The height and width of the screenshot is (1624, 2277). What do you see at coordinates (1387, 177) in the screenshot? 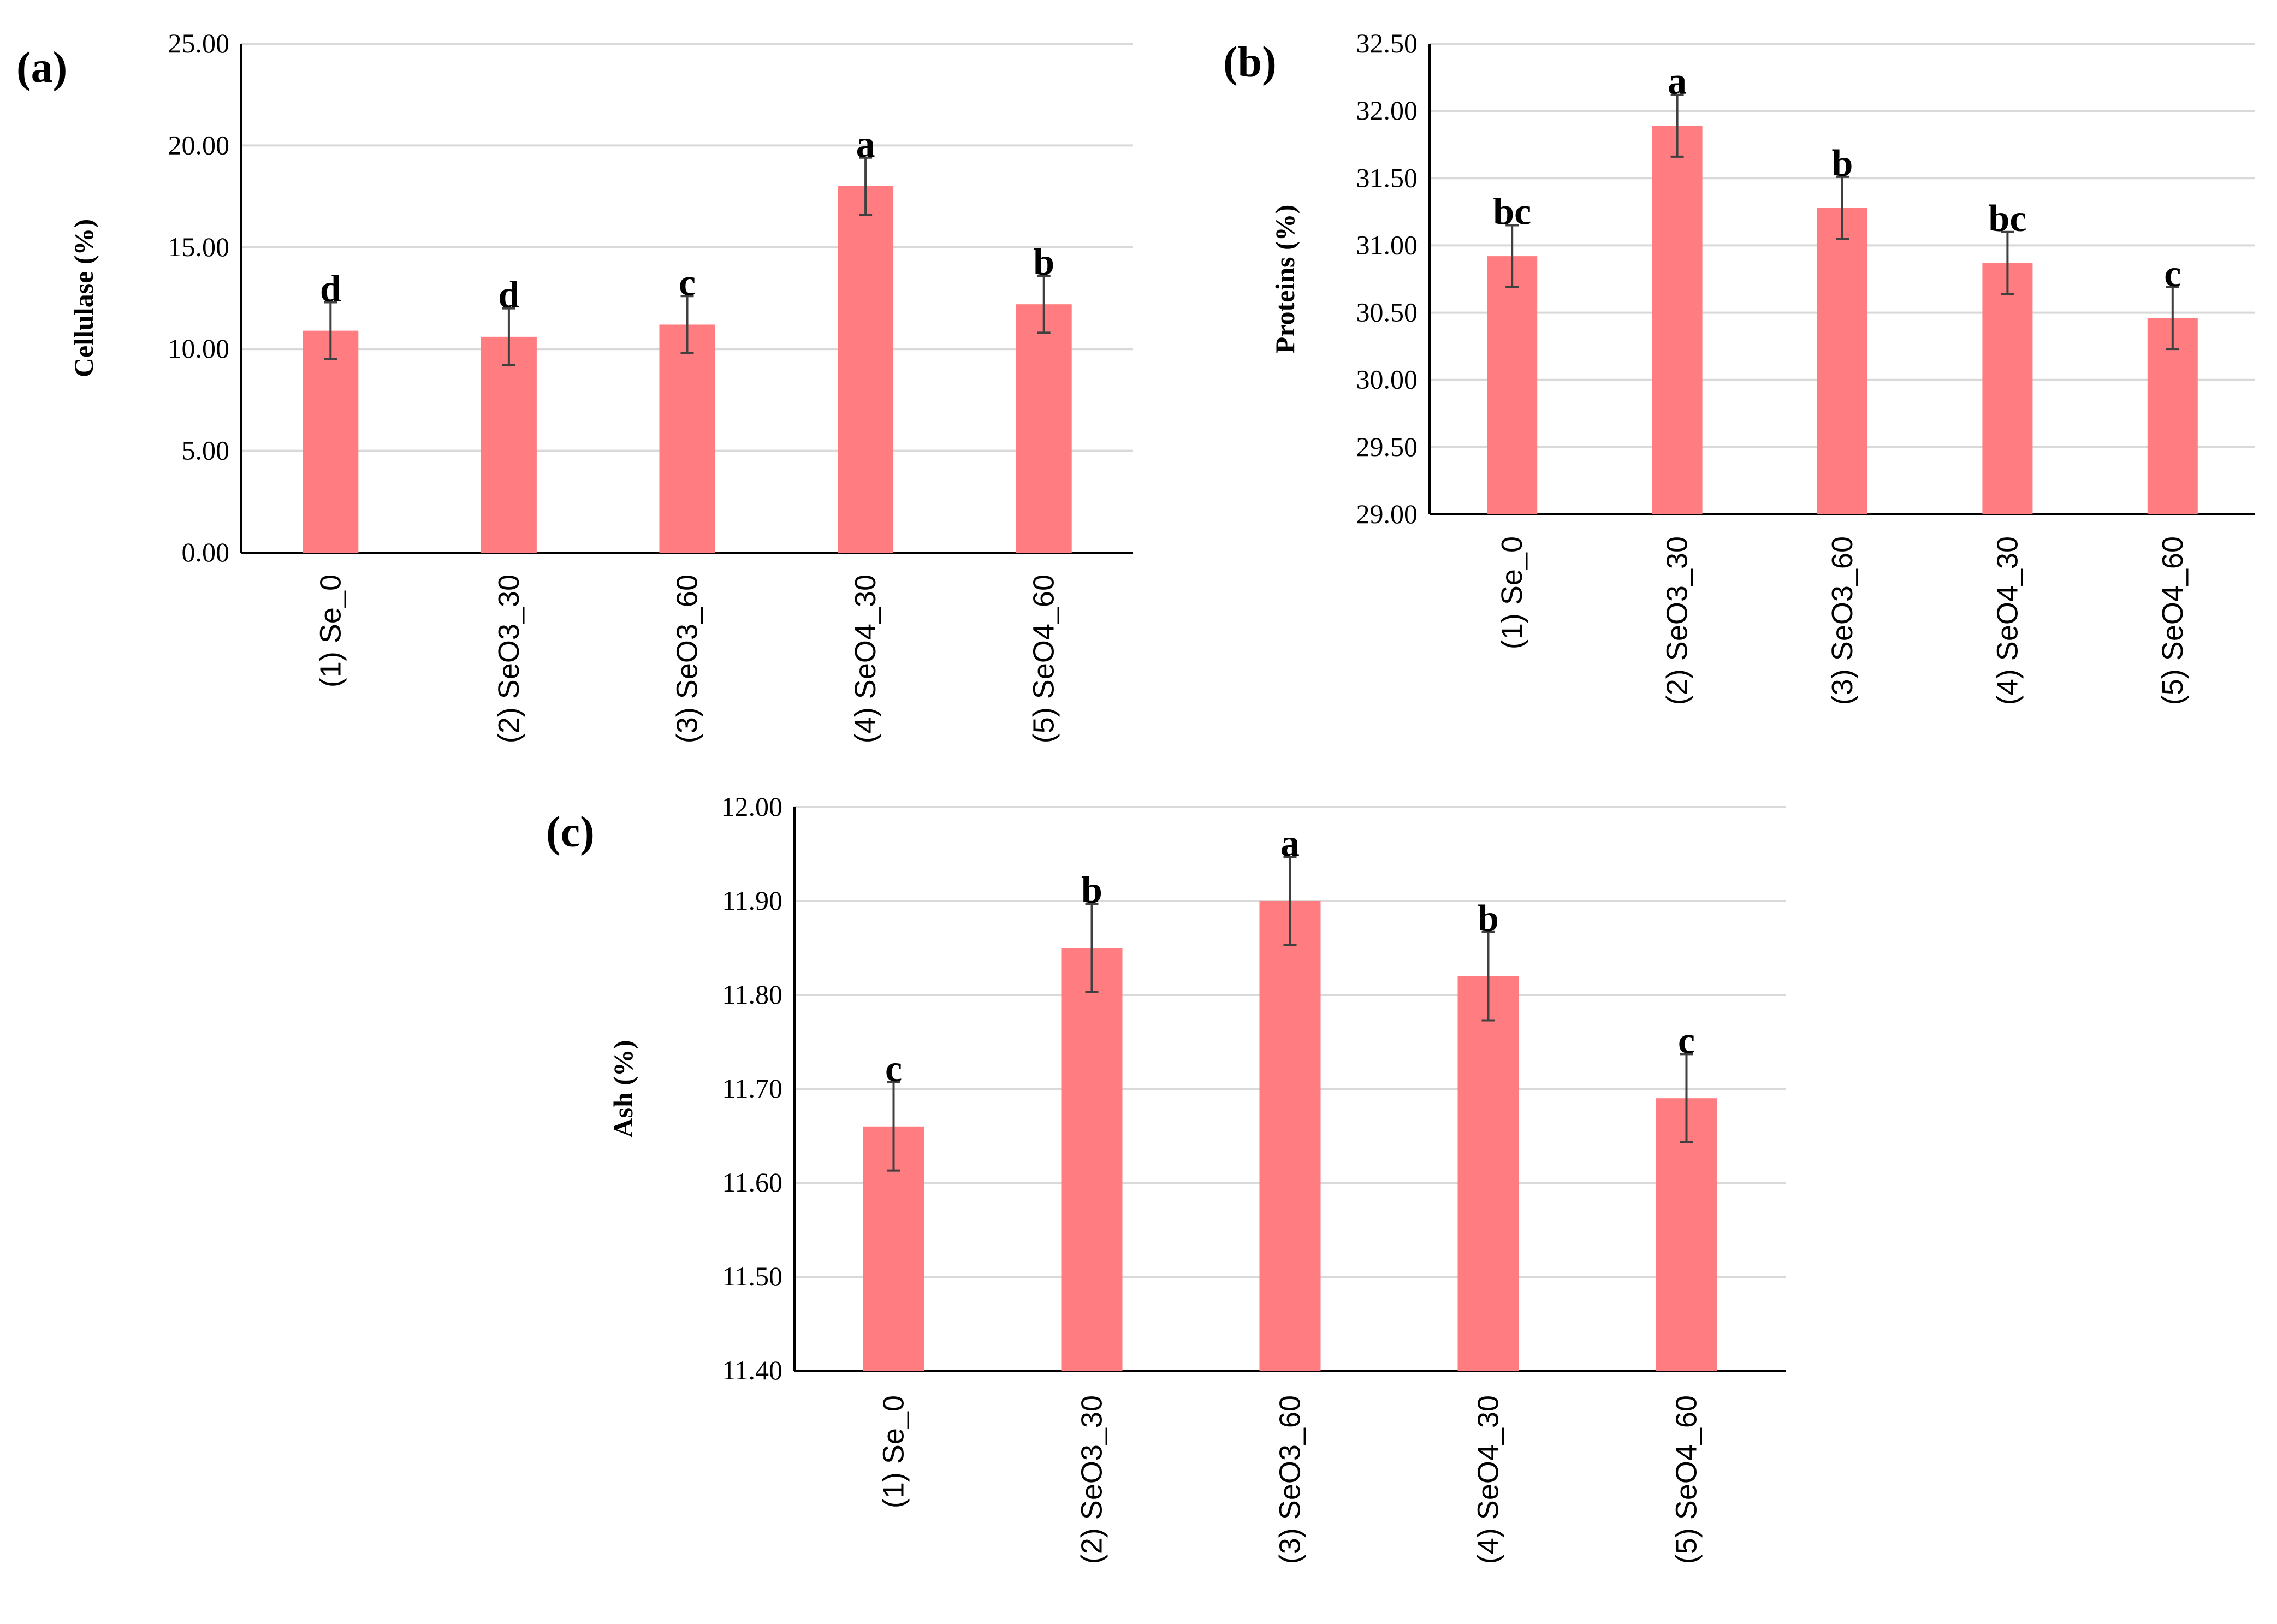
I see `y-tick-label: 31.50` at bounding box center [1387, 177].